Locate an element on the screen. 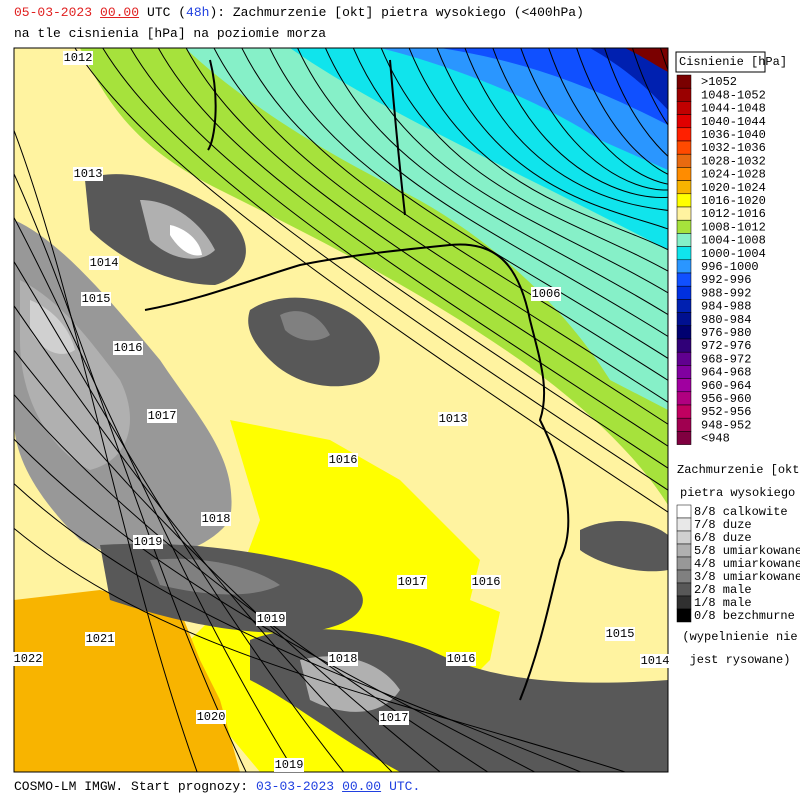 This screenshot has width=800, height=800. legend-label: 1032-1036 is located at coordinates (733, 148).